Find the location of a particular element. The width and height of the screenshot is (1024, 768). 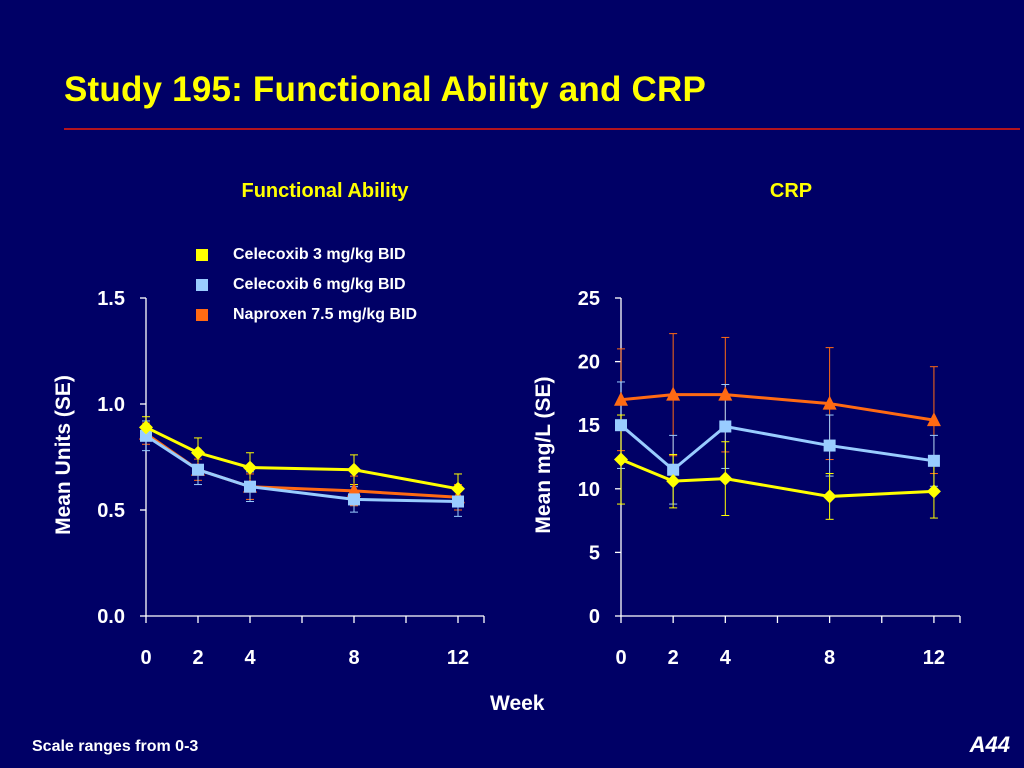

crp-series-line is located at coordinates (777, 448).